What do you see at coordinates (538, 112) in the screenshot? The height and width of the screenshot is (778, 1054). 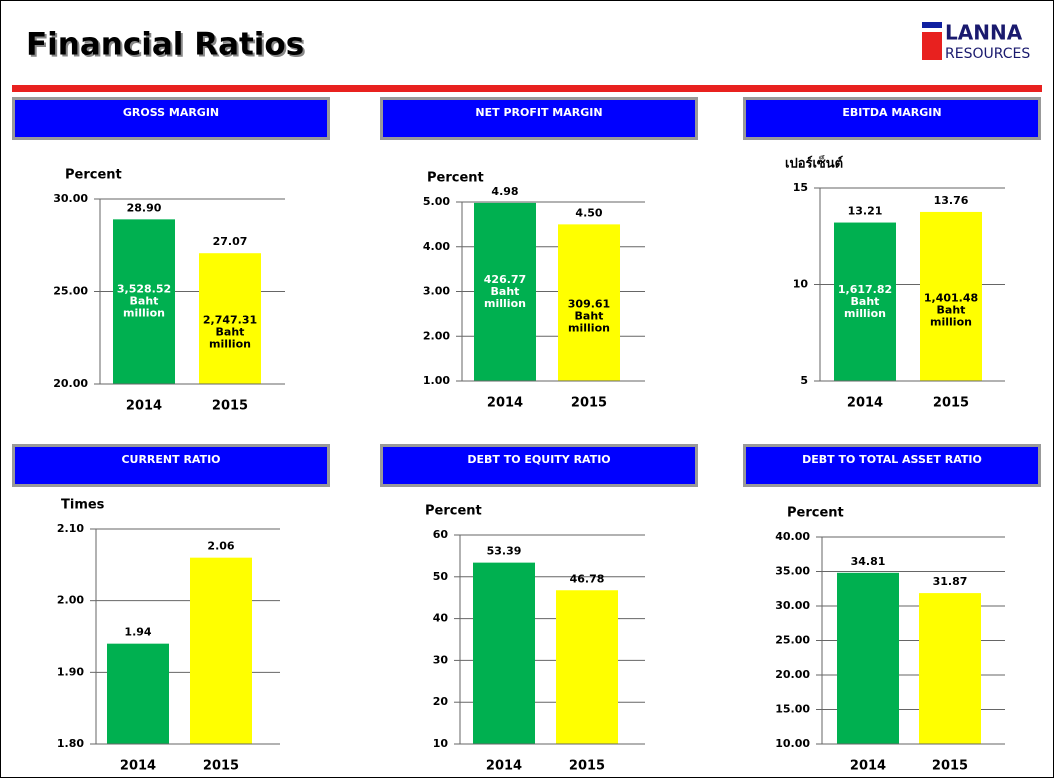 I see `chart-title: NET PROFIT MARGIN` at bounding box center [538, 112].